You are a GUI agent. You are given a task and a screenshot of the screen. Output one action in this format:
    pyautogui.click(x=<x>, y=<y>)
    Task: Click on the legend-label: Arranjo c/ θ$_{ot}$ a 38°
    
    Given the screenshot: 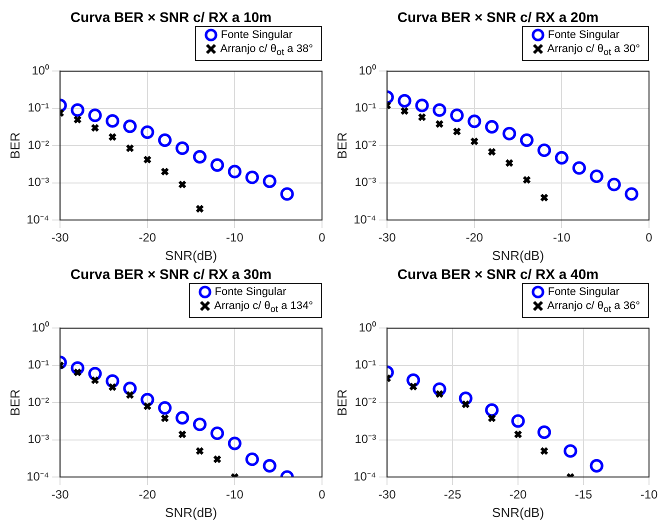 What is the action you would take?
    pyautogui.click(x=266, y=50)
    